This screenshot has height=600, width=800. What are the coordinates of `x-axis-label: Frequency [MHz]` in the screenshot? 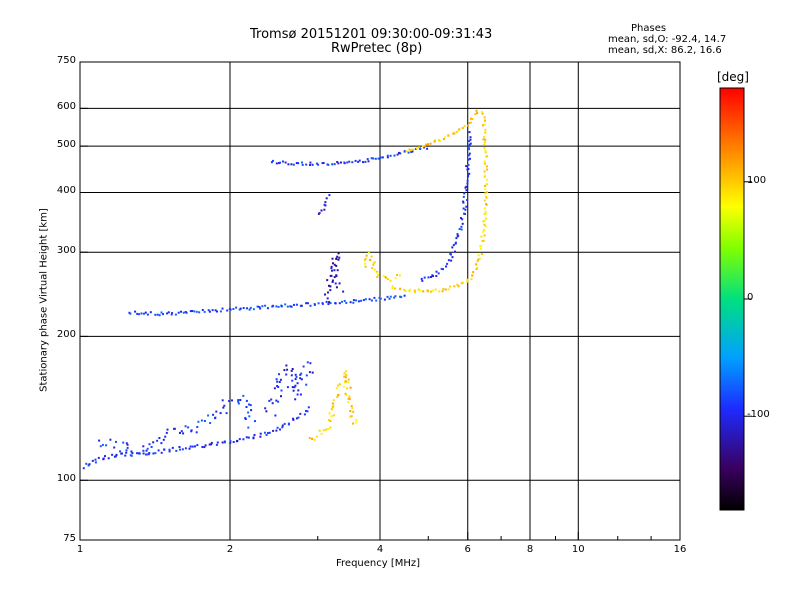 It's located at (378, 563).